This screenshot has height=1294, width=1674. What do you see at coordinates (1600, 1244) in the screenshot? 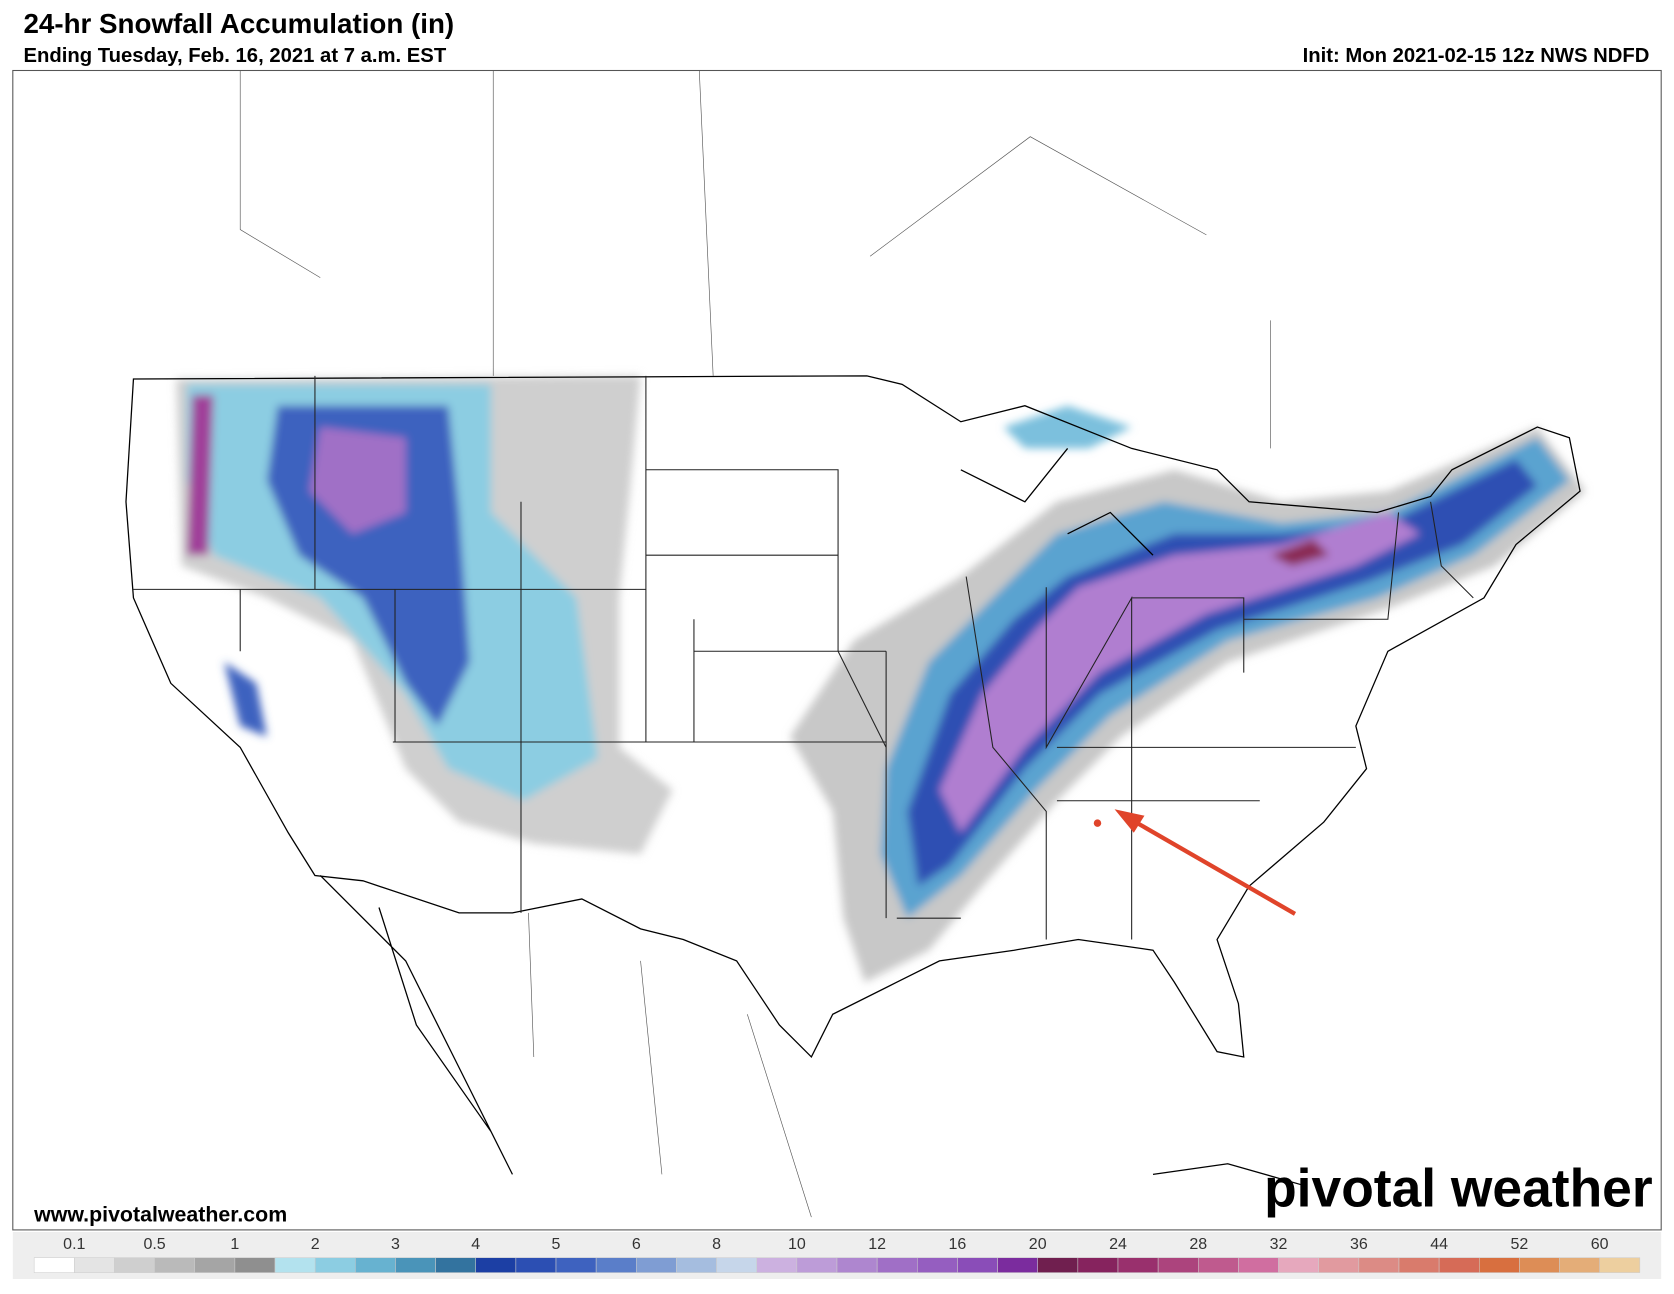
I see `colorbar-label: 60` at bounding box center [1600, 1244].